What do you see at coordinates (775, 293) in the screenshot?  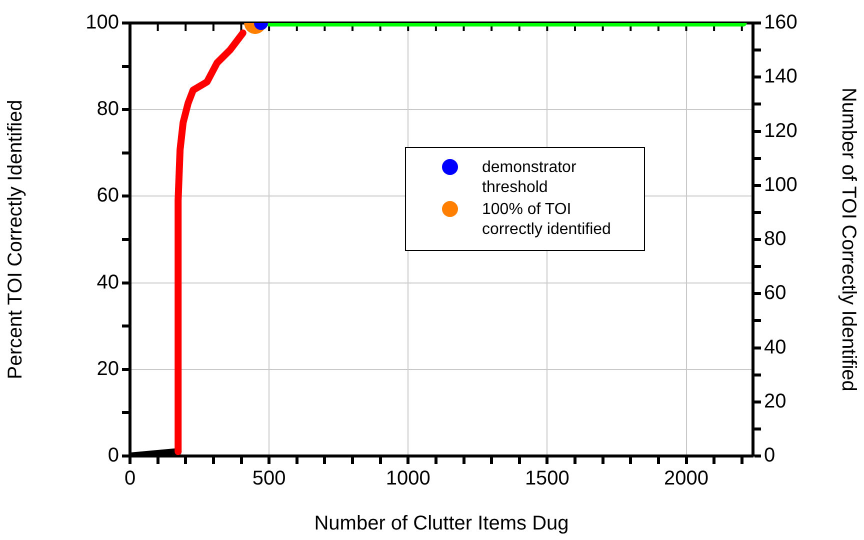 I see `y2-tick-label: 60` at bounding box center [775, 293].